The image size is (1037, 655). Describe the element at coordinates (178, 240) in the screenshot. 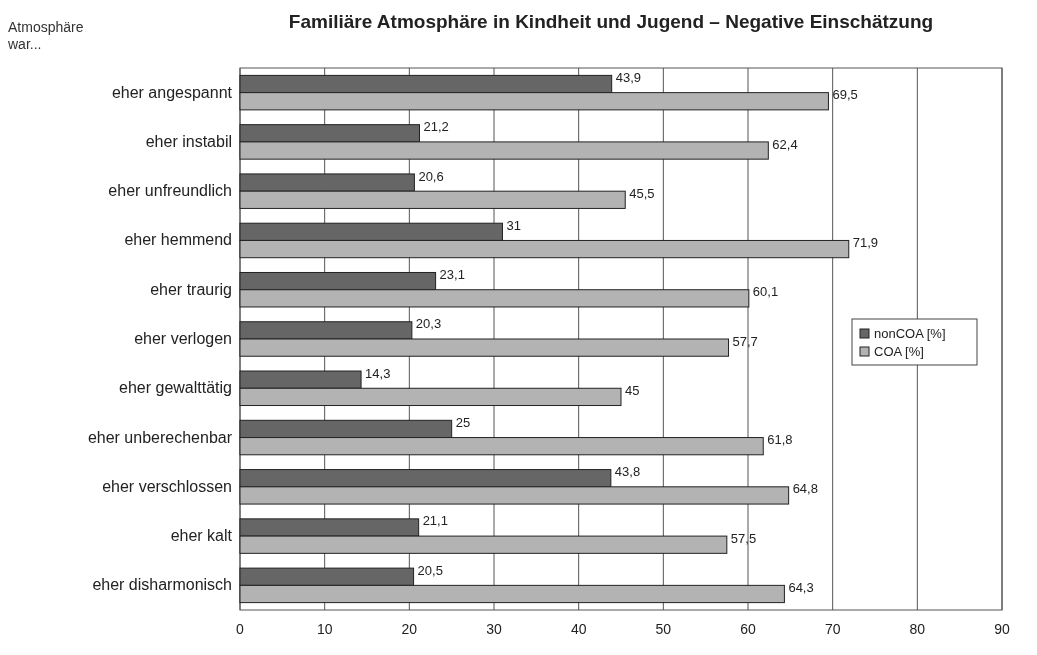

I see `y-tick-label: eher hemmend` at that location.